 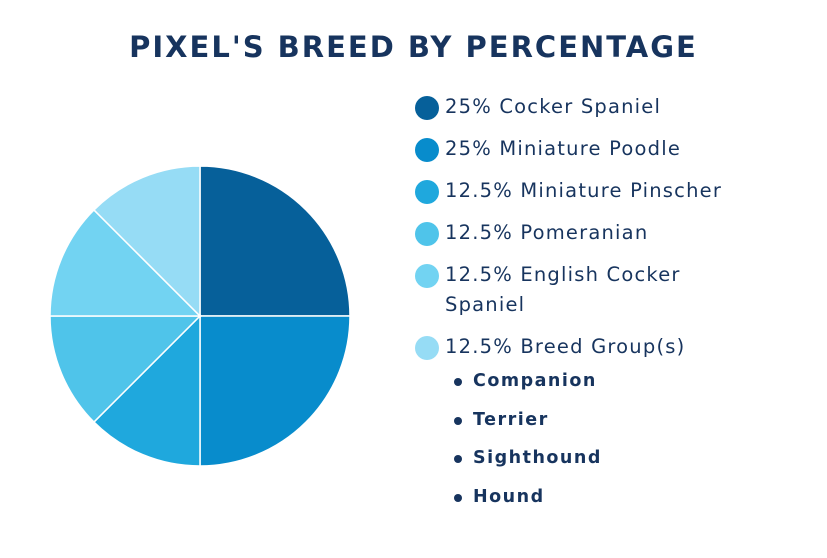 I want to click on legend-item-cocker-spaniel: 25% Cocker Spaniel, so click(x=614, y=107).